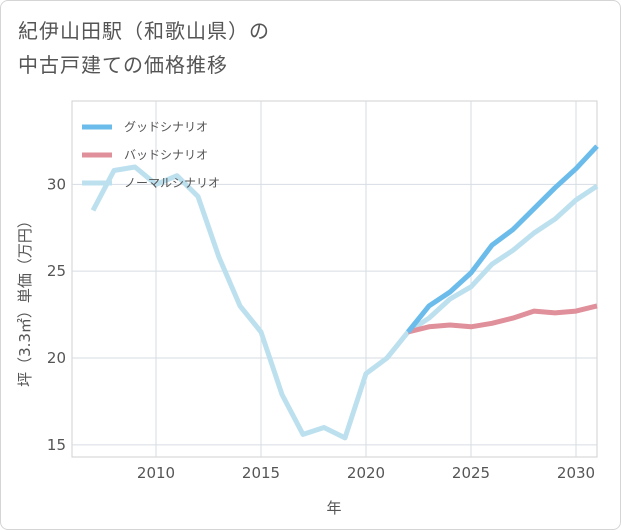  Describe the element at coordinates (172, 183) in the screenshot. I see `legend-label-normal: ノーマルシナリオ` at that location.